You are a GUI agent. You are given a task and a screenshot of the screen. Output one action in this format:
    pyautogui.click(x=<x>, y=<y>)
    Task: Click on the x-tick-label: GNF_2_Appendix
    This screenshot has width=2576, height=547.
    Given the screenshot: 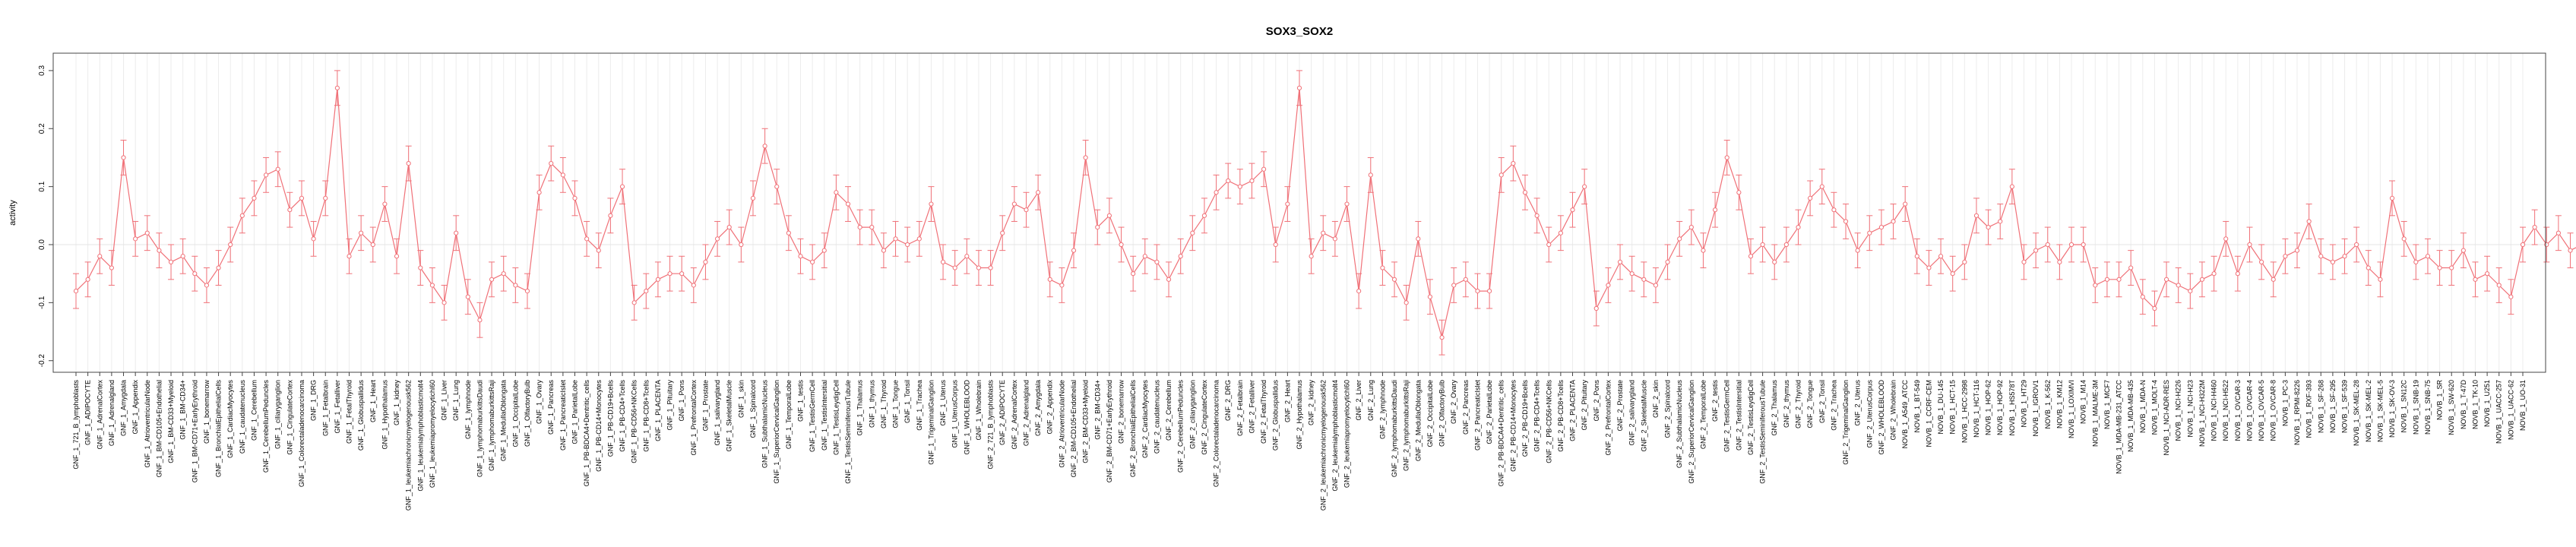 What is the action you would take?
    pyautogui.click(x=1050, y=407)
    